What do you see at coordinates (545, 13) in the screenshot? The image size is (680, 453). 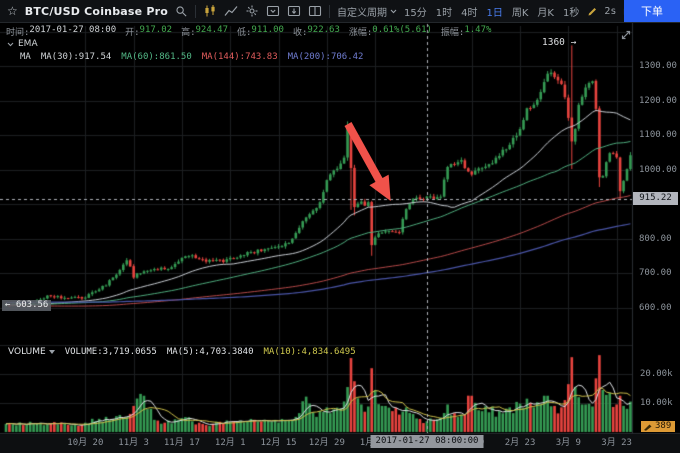 I see `timeframe-月K: 月K` at bounding box center [545, 13].